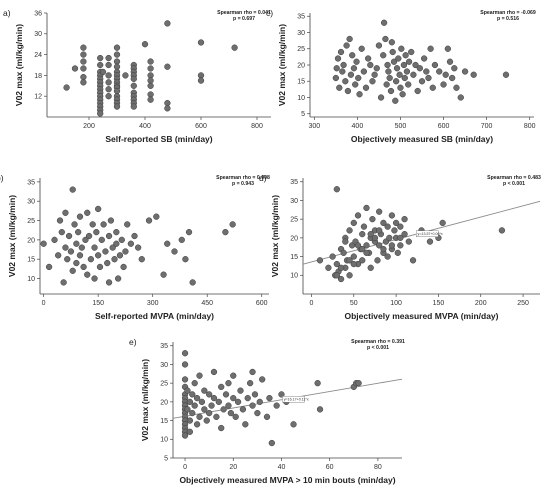 The width and height of the screenshot is (550, 492). I want to click on y-tick-label: 24, so click(38, 55).